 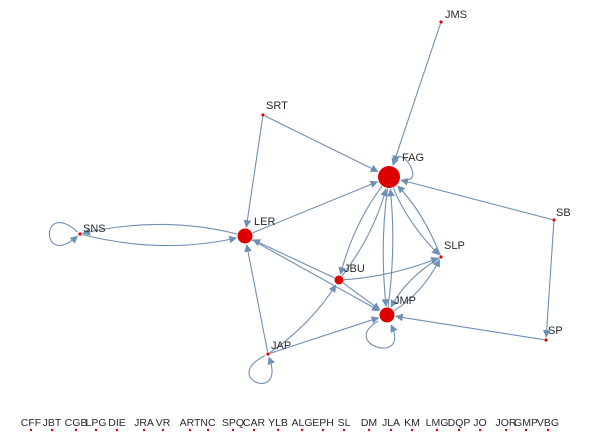 What do you see at coordinates (476, 199) in the screenshot?
I see `edge-sb-to-fag` at bounding box center [476, 199].